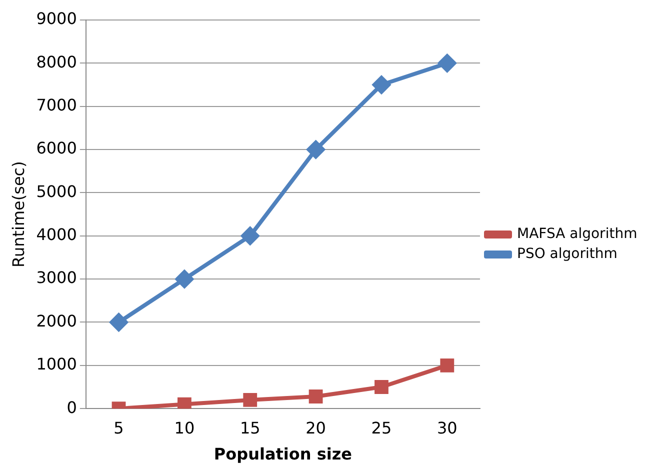  Describe the element at coordinates (18, 214) in the screenshot. I see `y-axis-title: Runtime(sec)` at that location.